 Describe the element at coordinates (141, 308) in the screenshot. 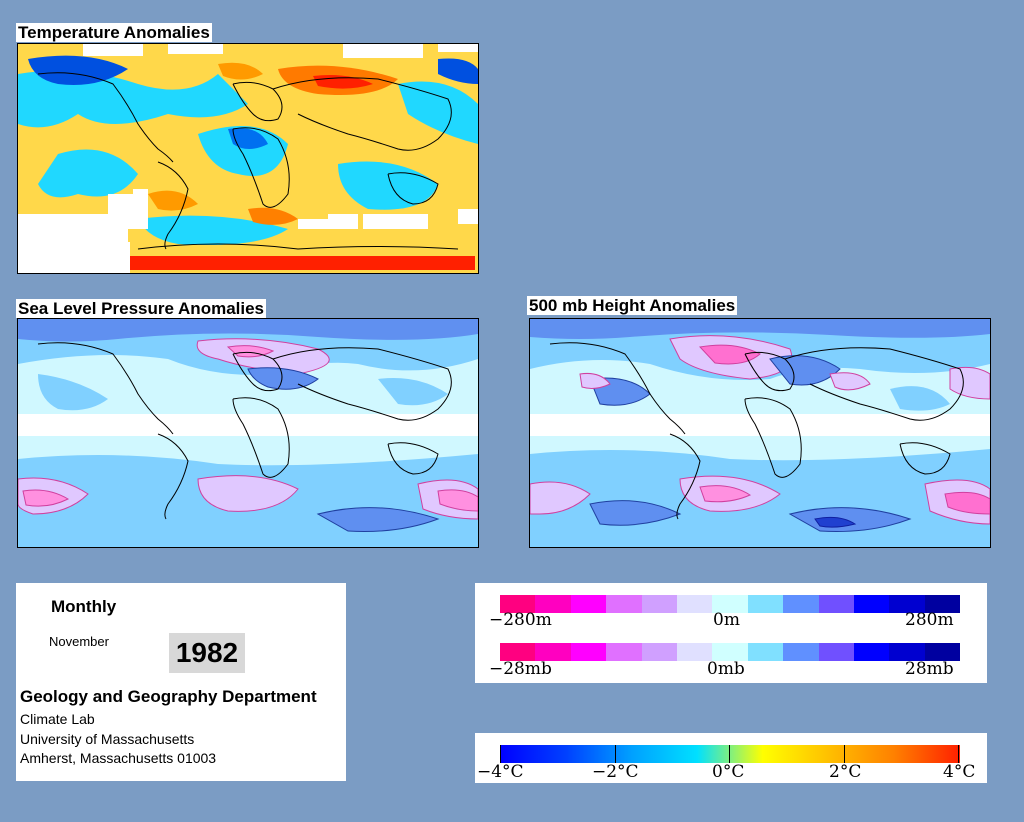

I see `slp-map-title: Sea Level Pressure Anomalies` at that location.